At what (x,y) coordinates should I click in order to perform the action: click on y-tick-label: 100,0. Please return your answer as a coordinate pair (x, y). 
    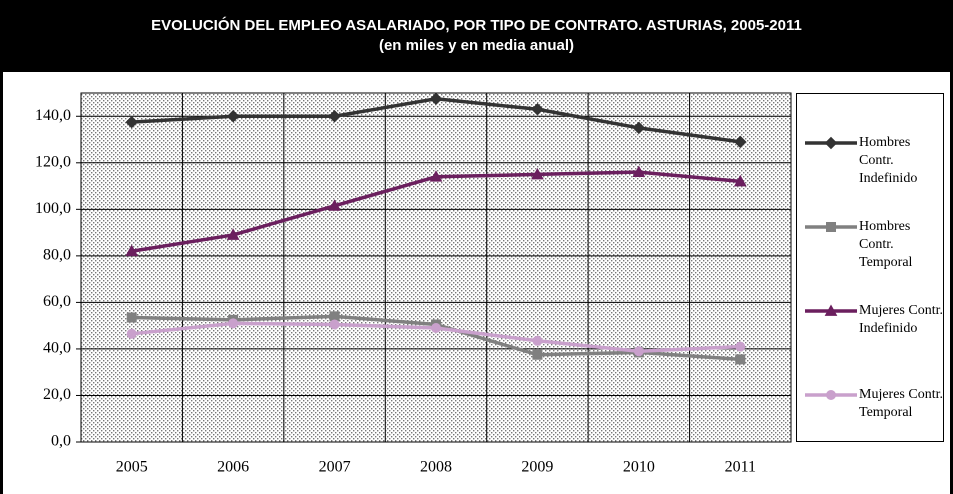
    Looking at the image, I should click on (53, 208).